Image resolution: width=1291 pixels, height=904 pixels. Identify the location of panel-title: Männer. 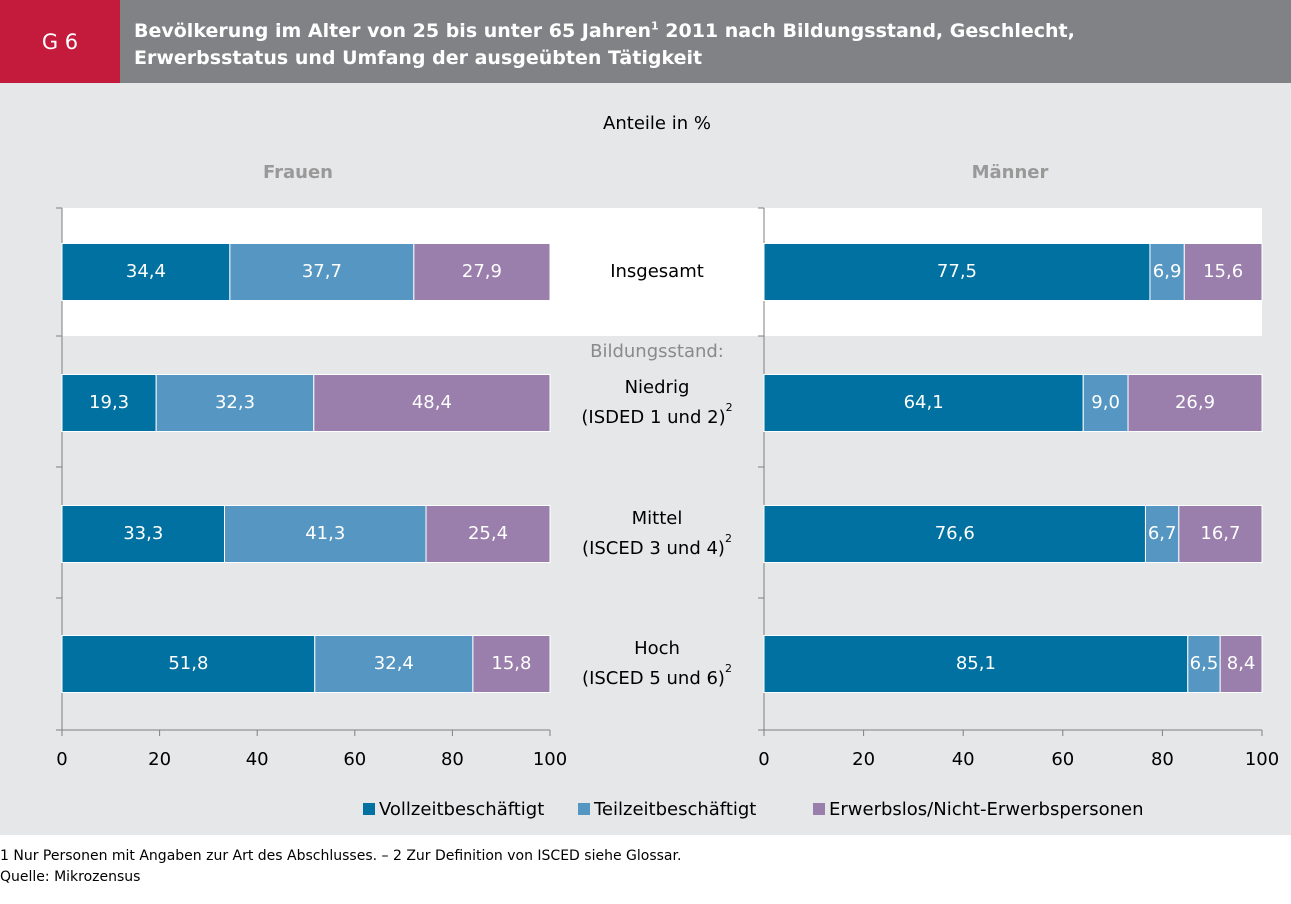
(1010, 172).